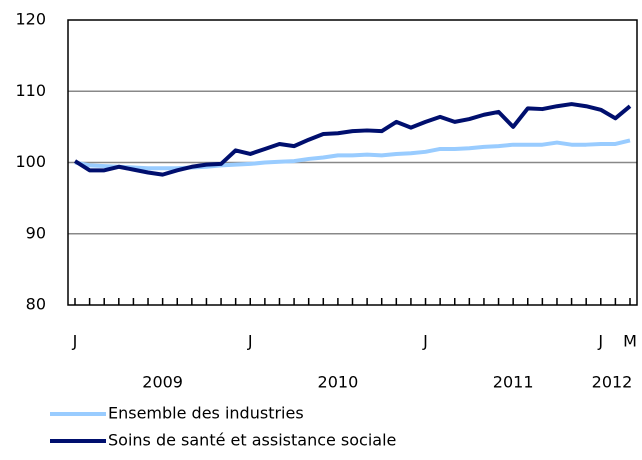  What do you see at coordinates (513, 382) in the screenshot?
I see `x-group-label: 2011` at bounding box center [513, 382].